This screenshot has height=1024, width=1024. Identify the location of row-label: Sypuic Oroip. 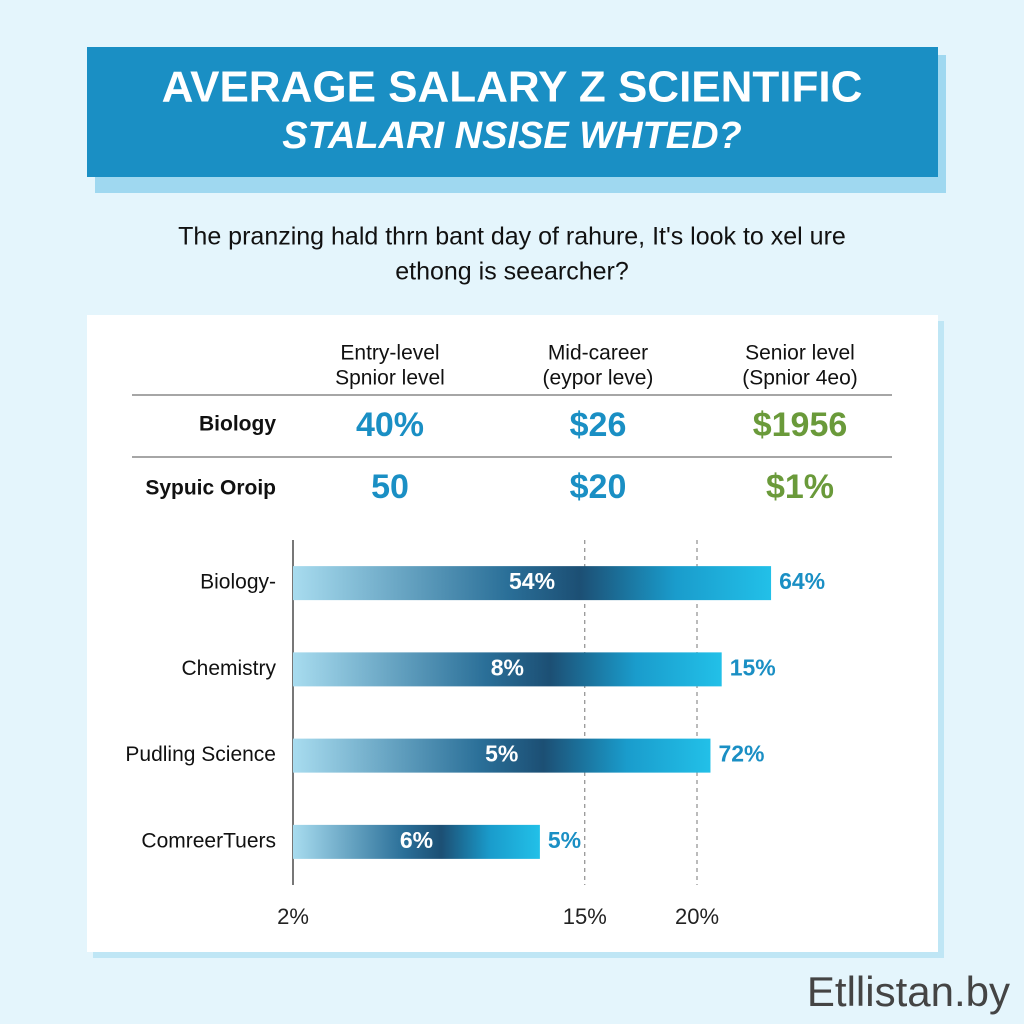
(210, 488).